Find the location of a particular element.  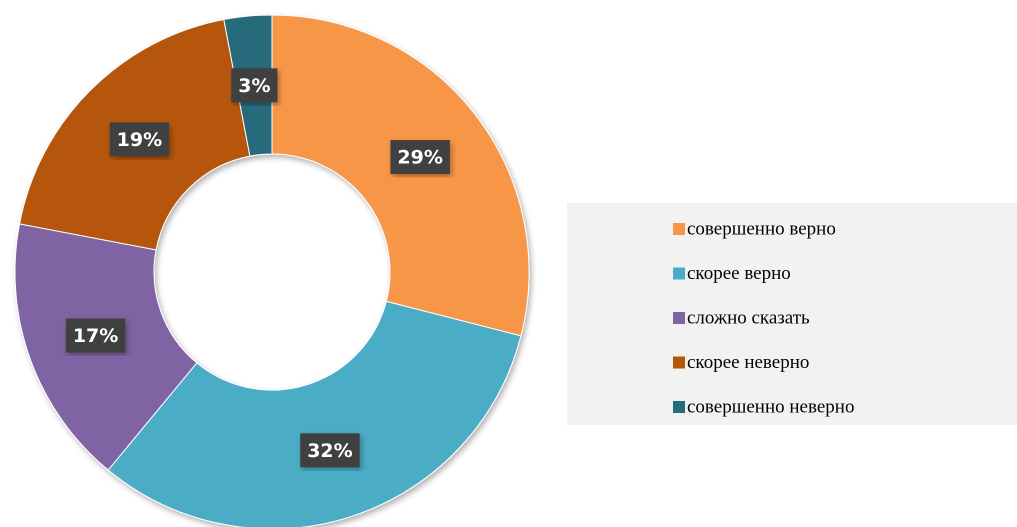

legend-label: совершенно верно is located at coordinates (761, 228).